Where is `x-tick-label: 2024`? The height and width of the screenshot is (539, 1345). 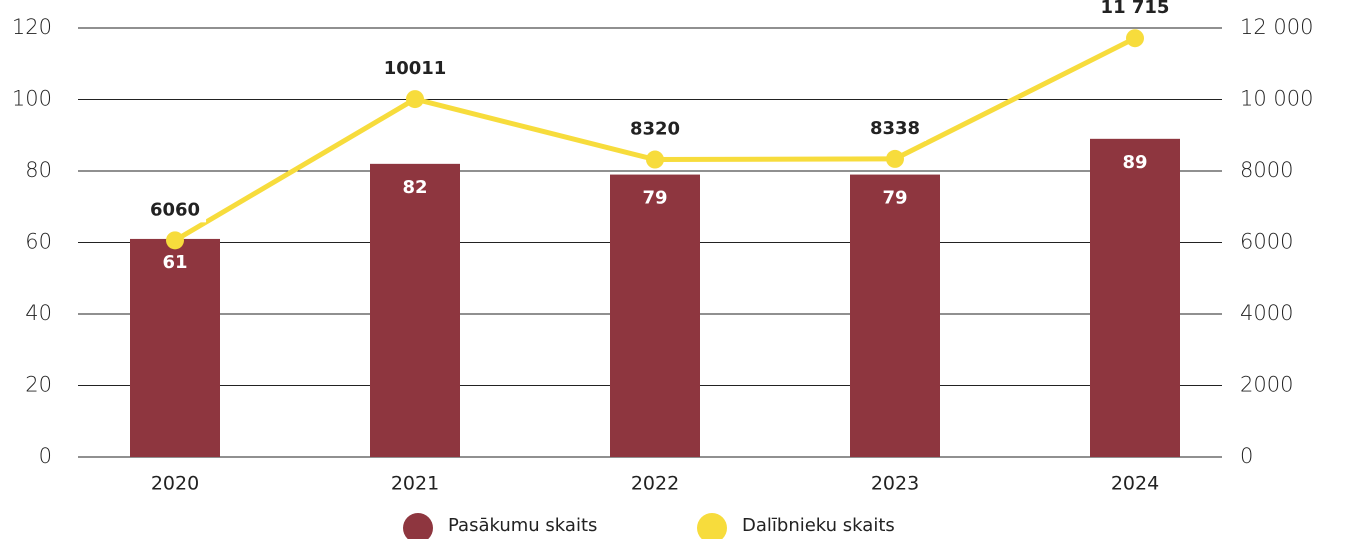
x-tick-label: 2024 is located at coordinates (1135, 484).